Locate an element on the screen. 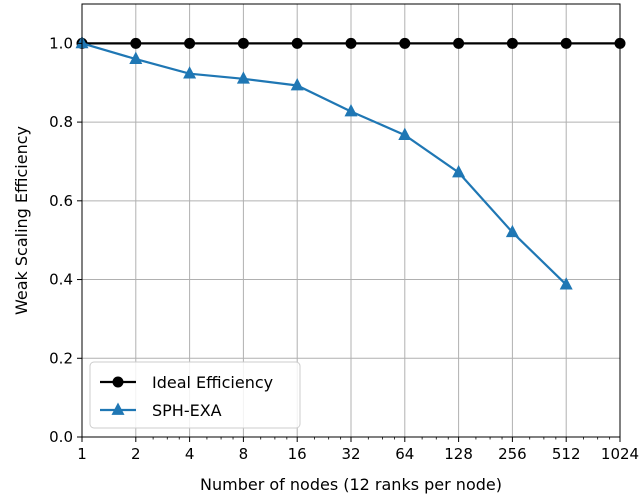  x-tick-label: 8 is located at coordinates (244, 454).